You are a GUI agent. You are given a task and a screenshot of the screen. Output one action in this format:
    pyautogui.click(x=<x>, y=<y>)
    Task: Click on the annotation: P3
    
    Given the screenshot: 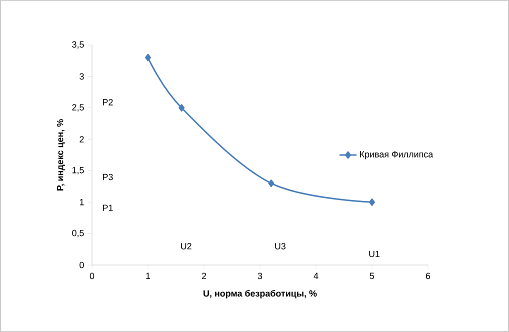 What is the action you would take?
    pyautogui.click(x=107, y=177)
    